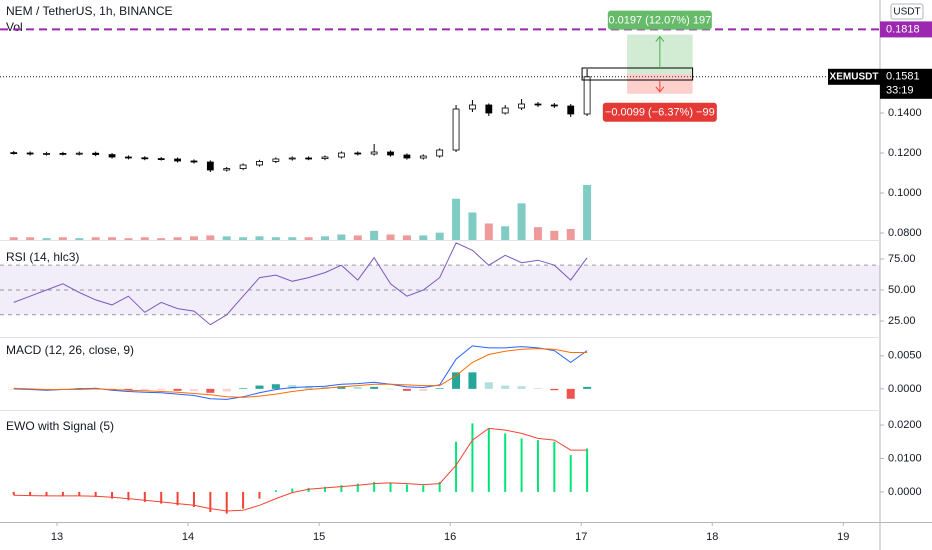 This screenshot has width=932, height=550. I want to click on currency-label: USDT, so click(906, 12).